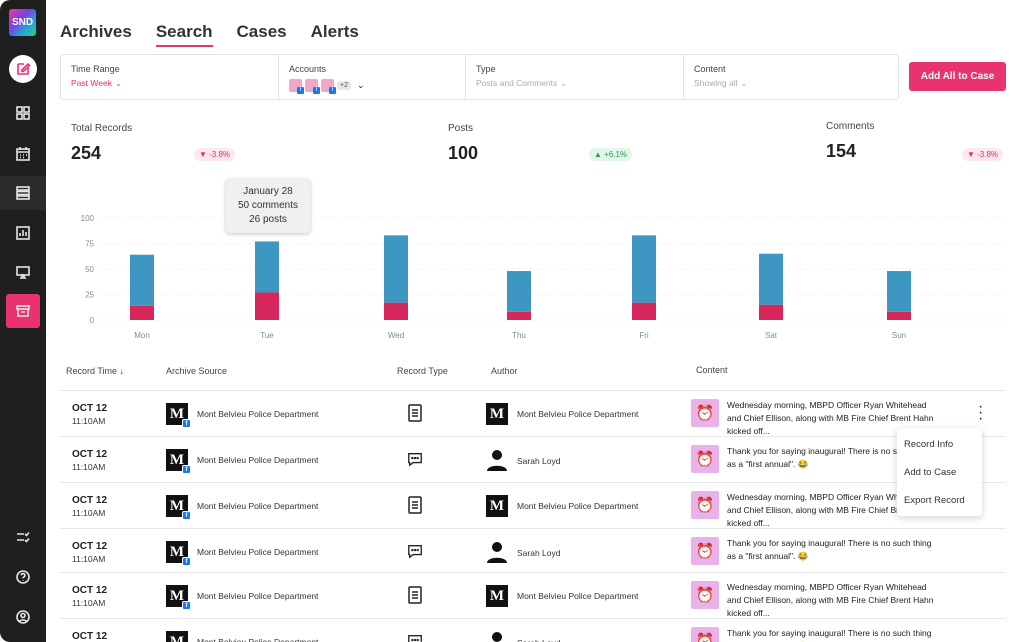 The width and height of the screenshot is (1024, 642). What do you see at coordinates (334, 31) in the screenshot?
I see `tab-alerts: Alerts` at bounding box center [334, 31].